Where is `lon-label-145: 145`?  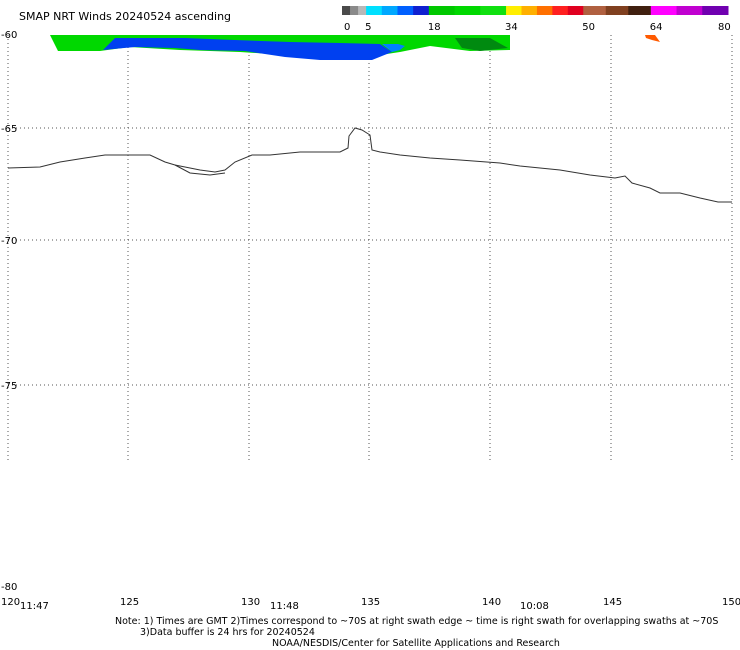 lon-label-145: 145 is located at coordinates (612, 602).